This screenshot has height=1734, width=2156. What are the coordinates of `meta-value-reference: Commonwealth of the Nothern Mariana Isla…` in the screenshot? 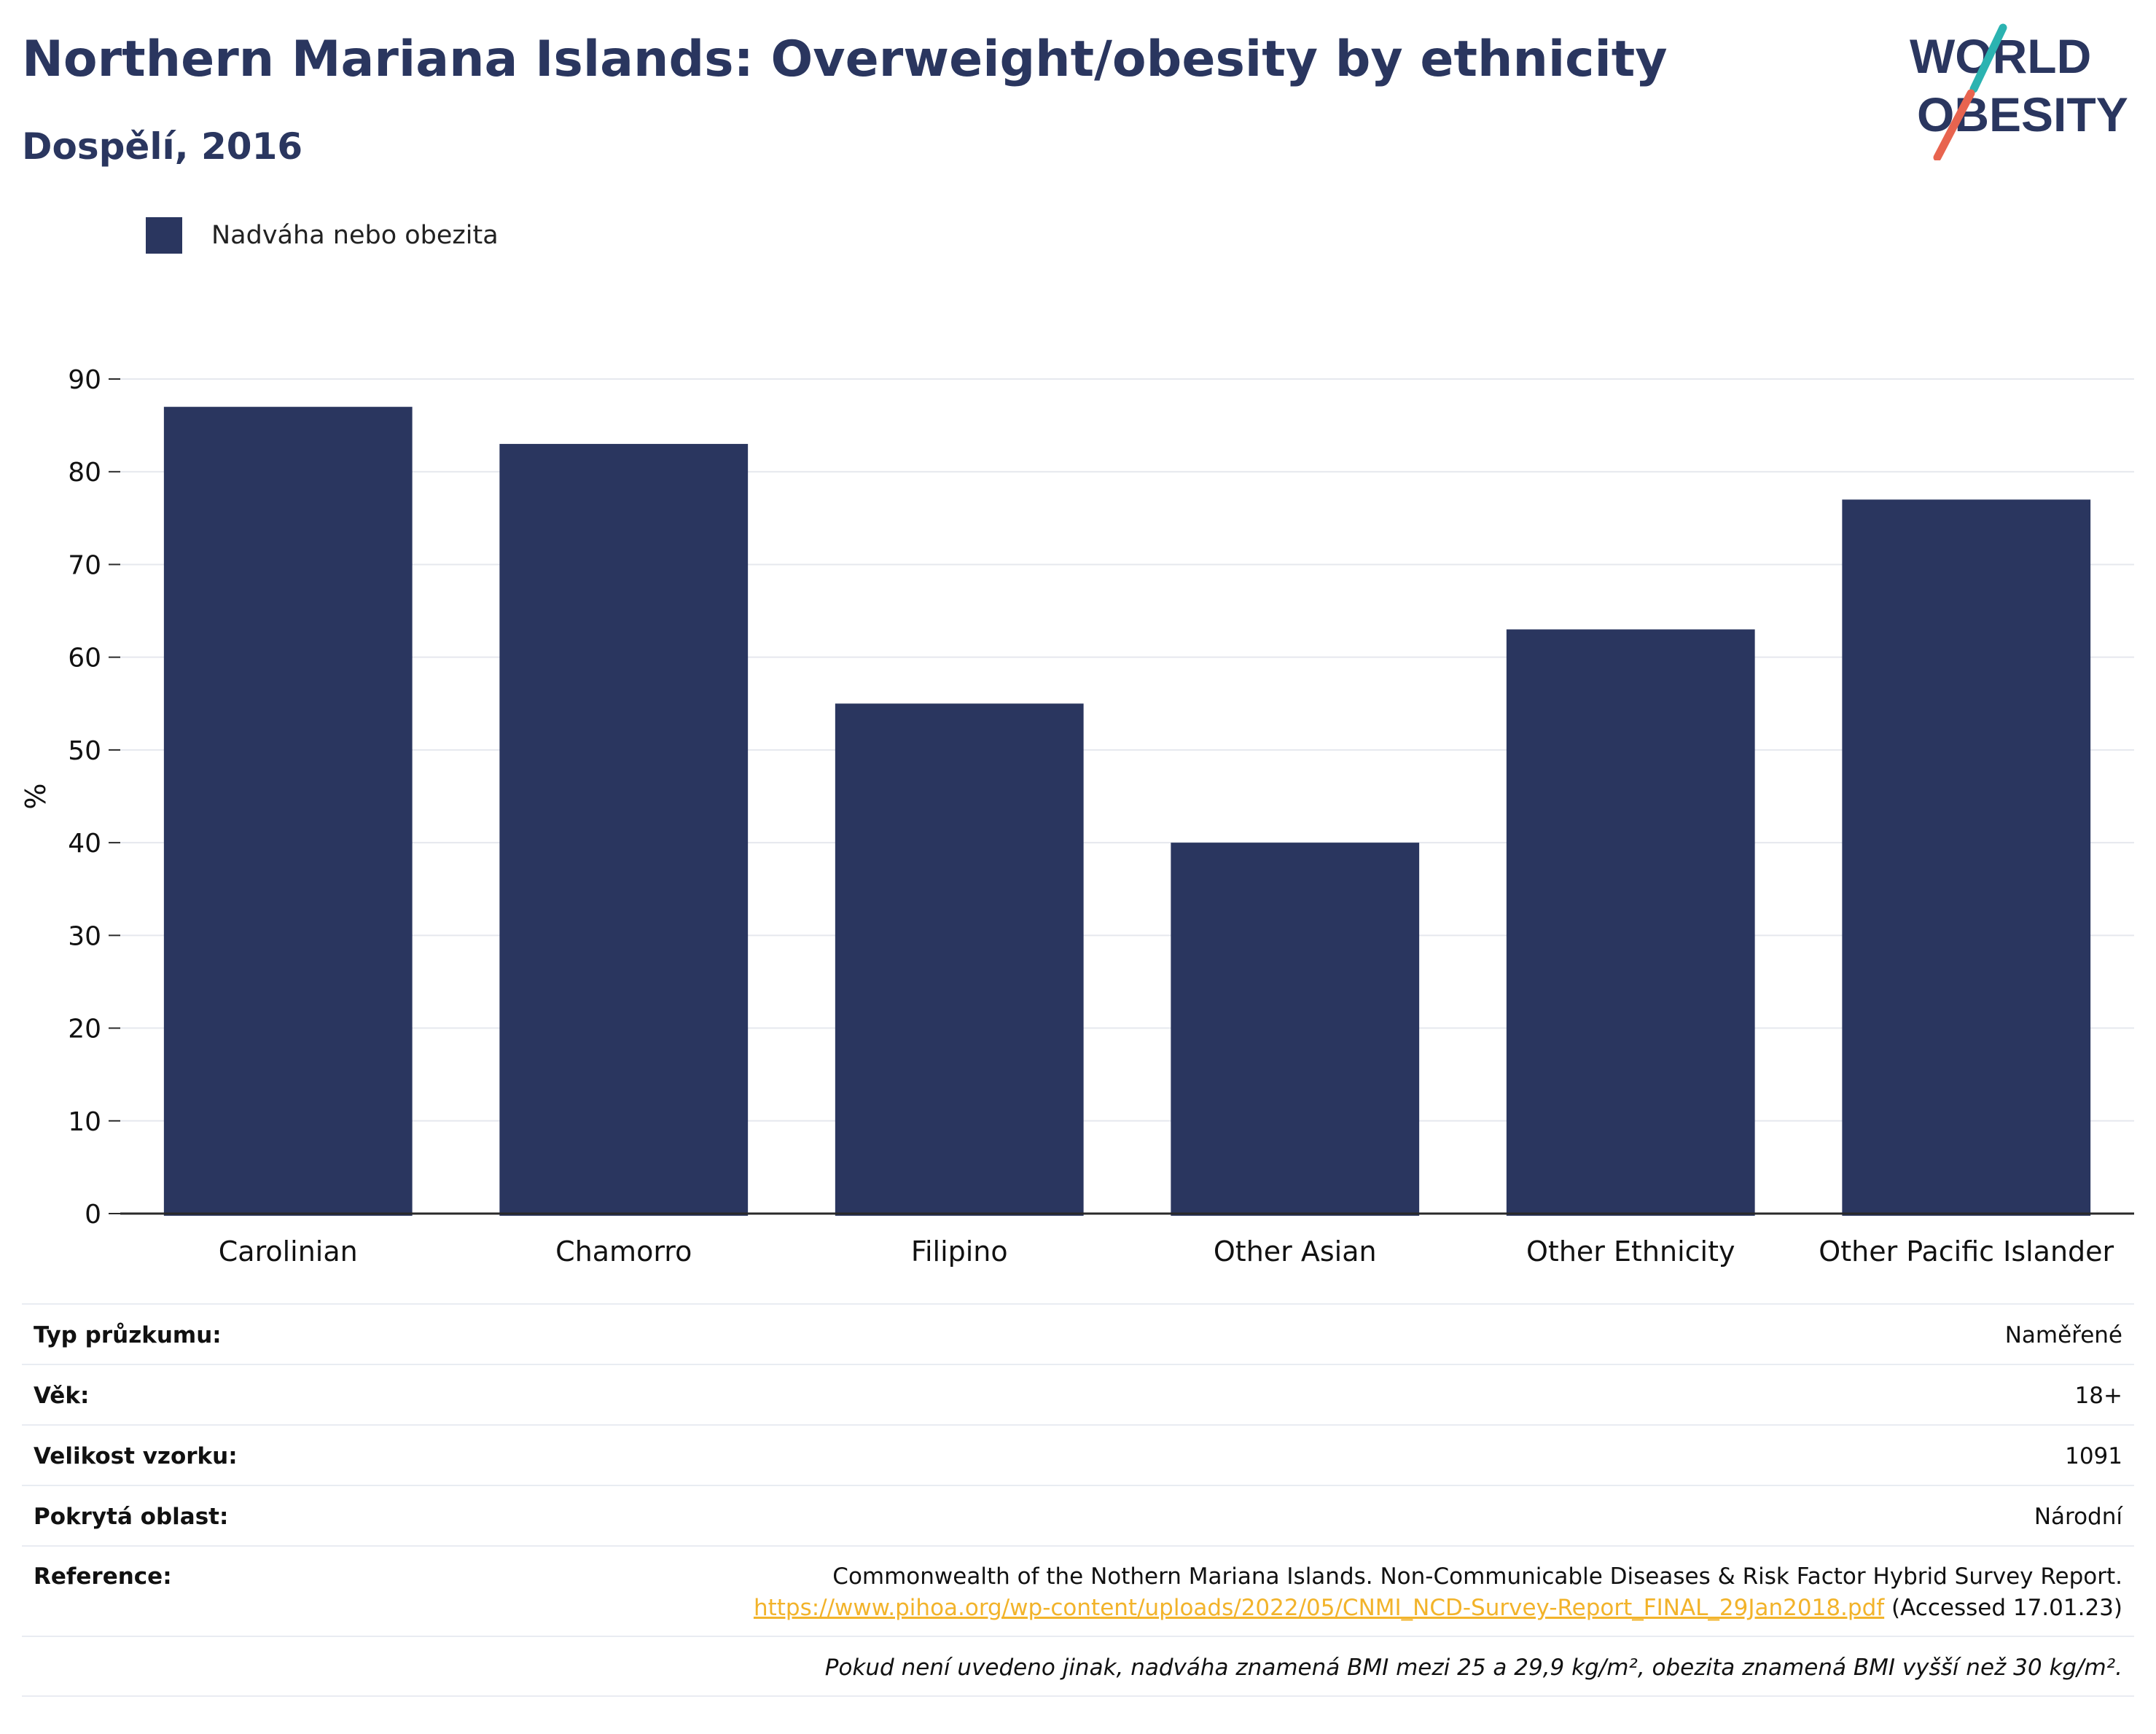 It's located at (1438, 1592).